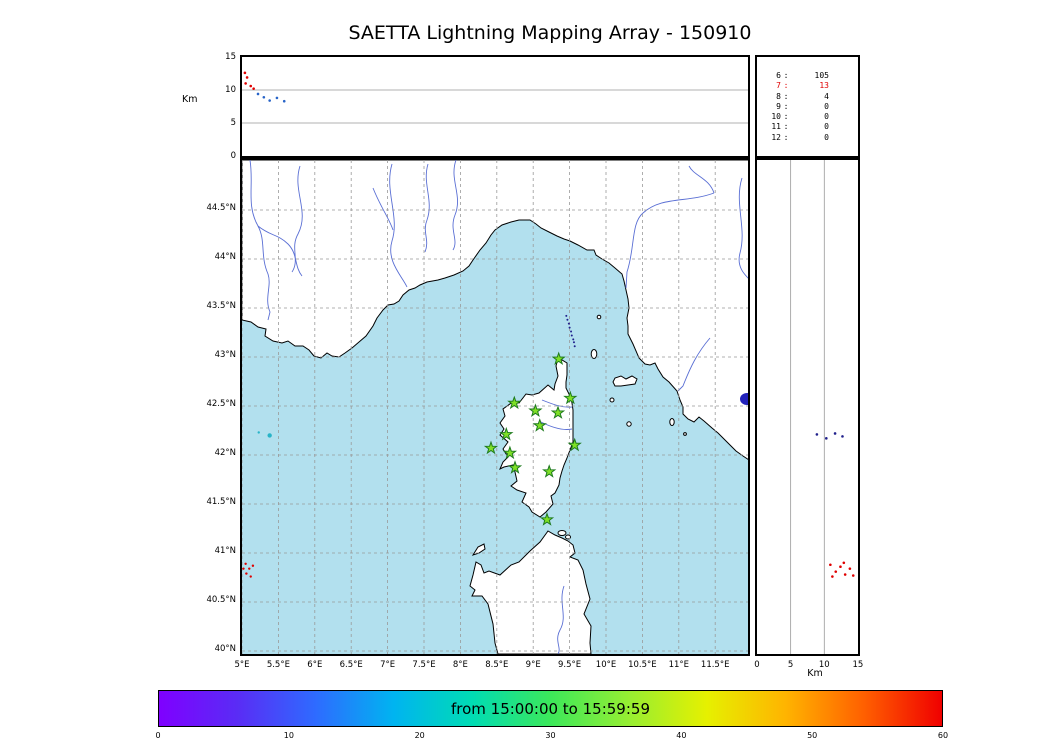  I want to click on colorbar-tick-10: 10, so click(288, 735).